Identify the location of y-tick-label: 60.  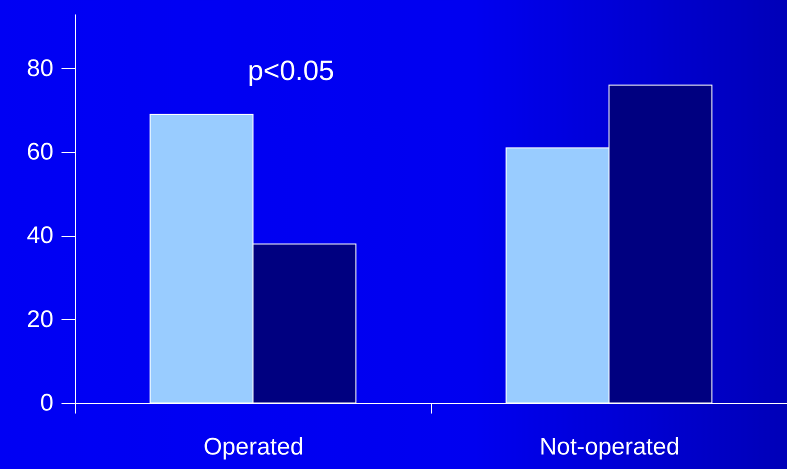
(40, 152).